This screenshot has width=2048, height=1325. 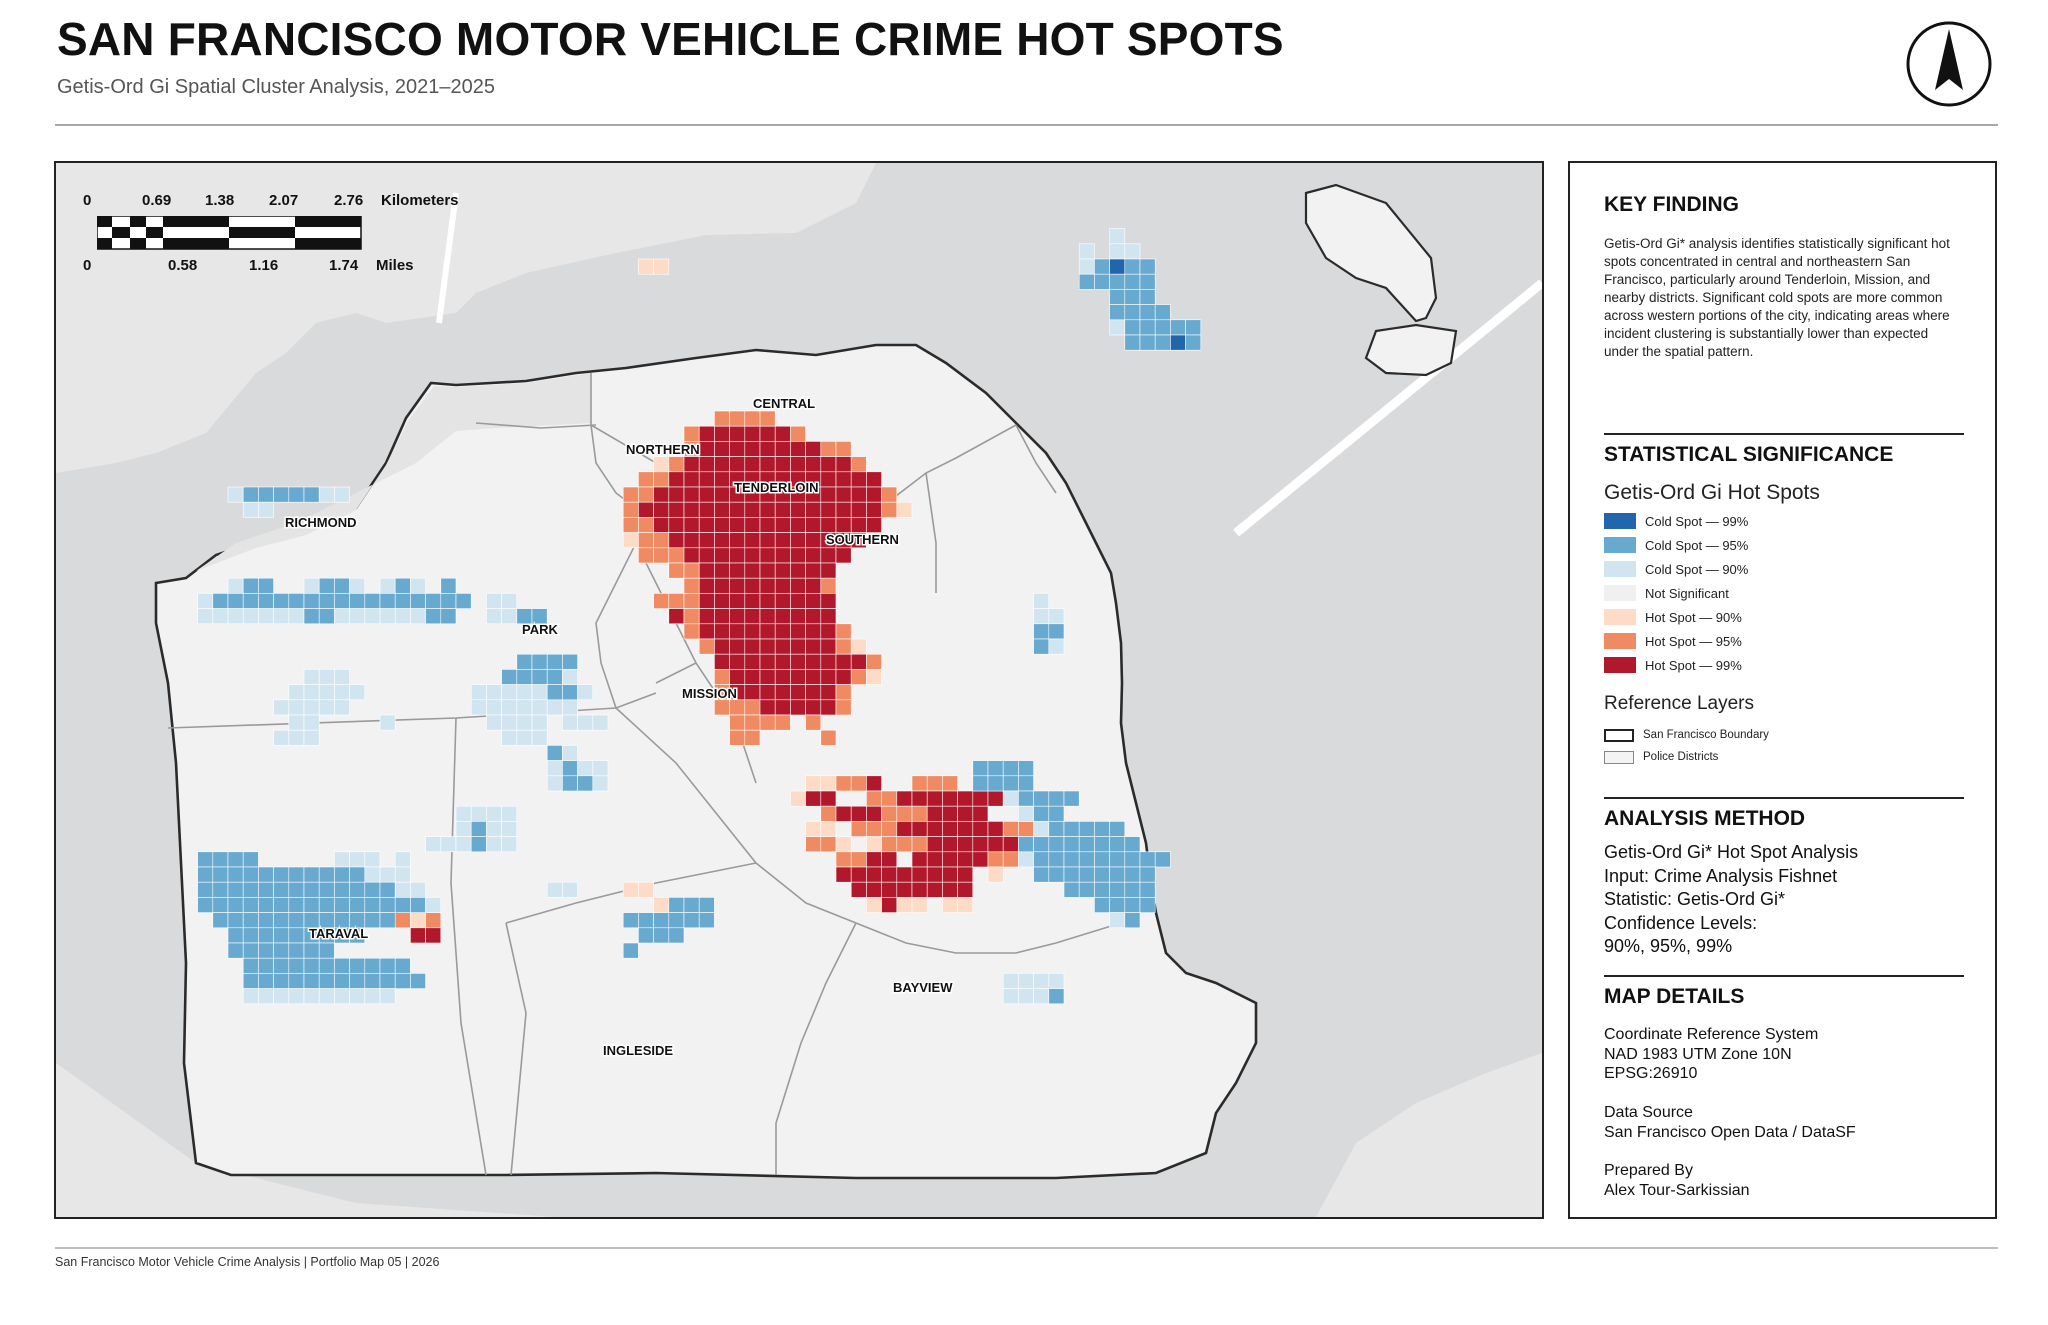 I want to click on method-divider, so click(x=1784, y=798).